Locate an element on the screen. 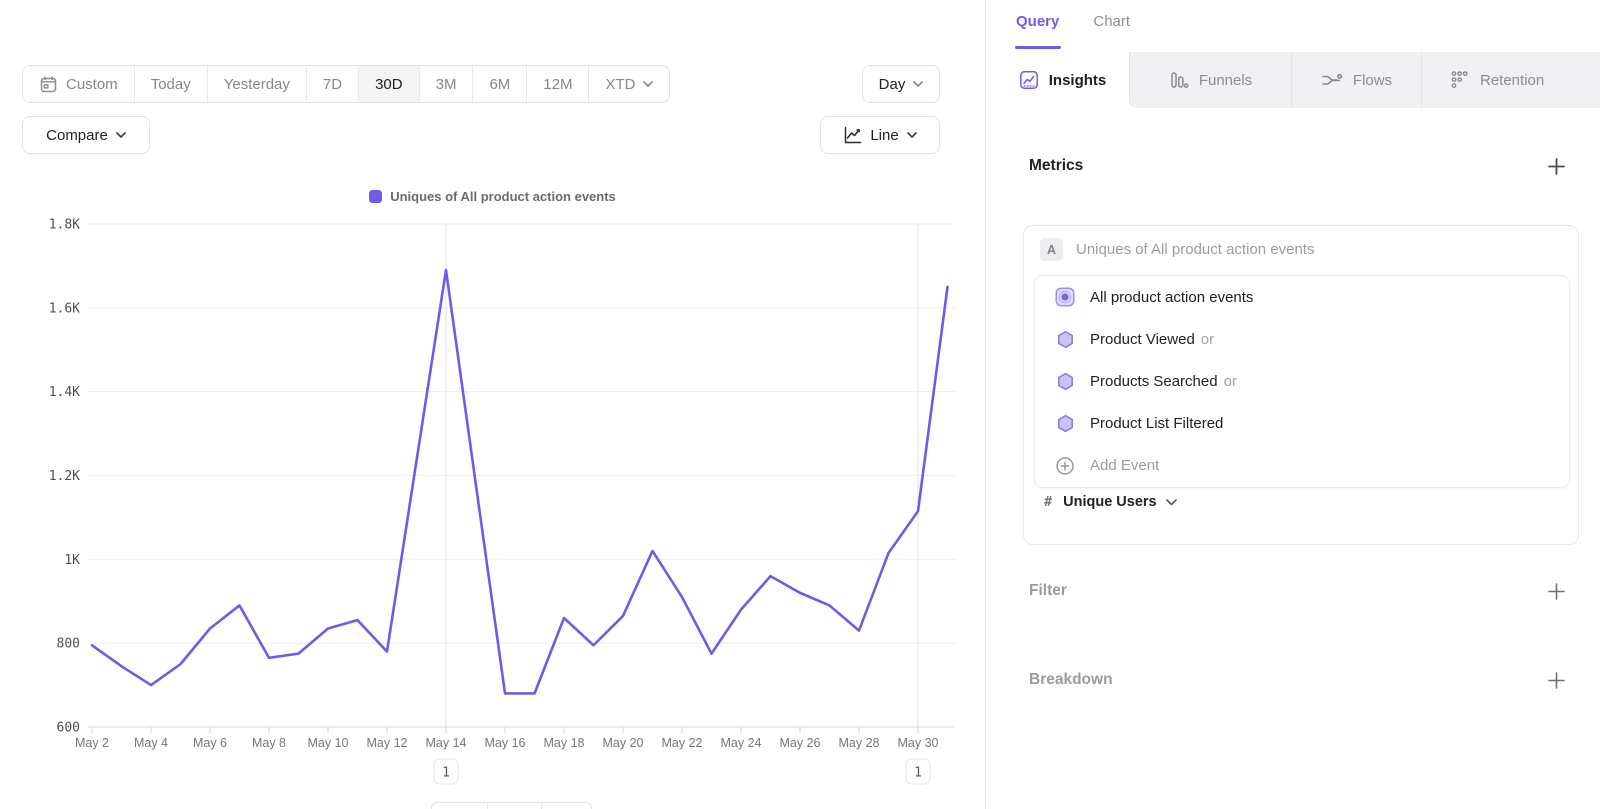 The width and height of the screenshot is (1600, 809). x-tick-label: May 2 is located at coordinates (92, 743).